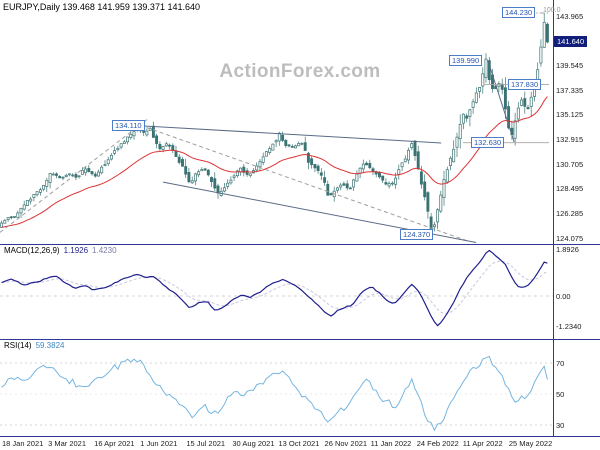  I want to click on rsi-name: RSI(14), so click(18, 345).